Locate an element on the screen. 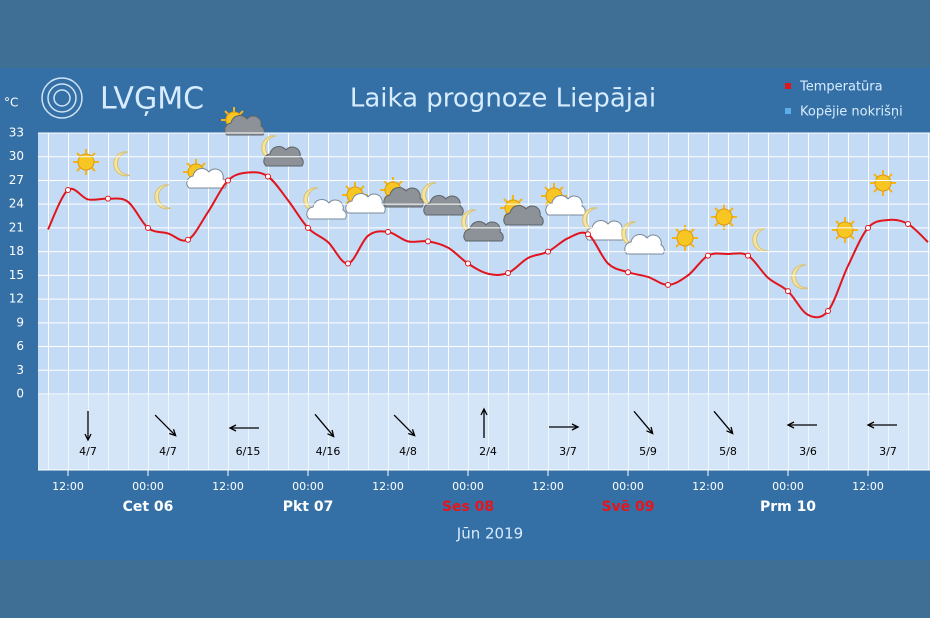 The width and height of the screenshot is (930, 618). y-tick-label: 15 is located at coordinates (16, 275).